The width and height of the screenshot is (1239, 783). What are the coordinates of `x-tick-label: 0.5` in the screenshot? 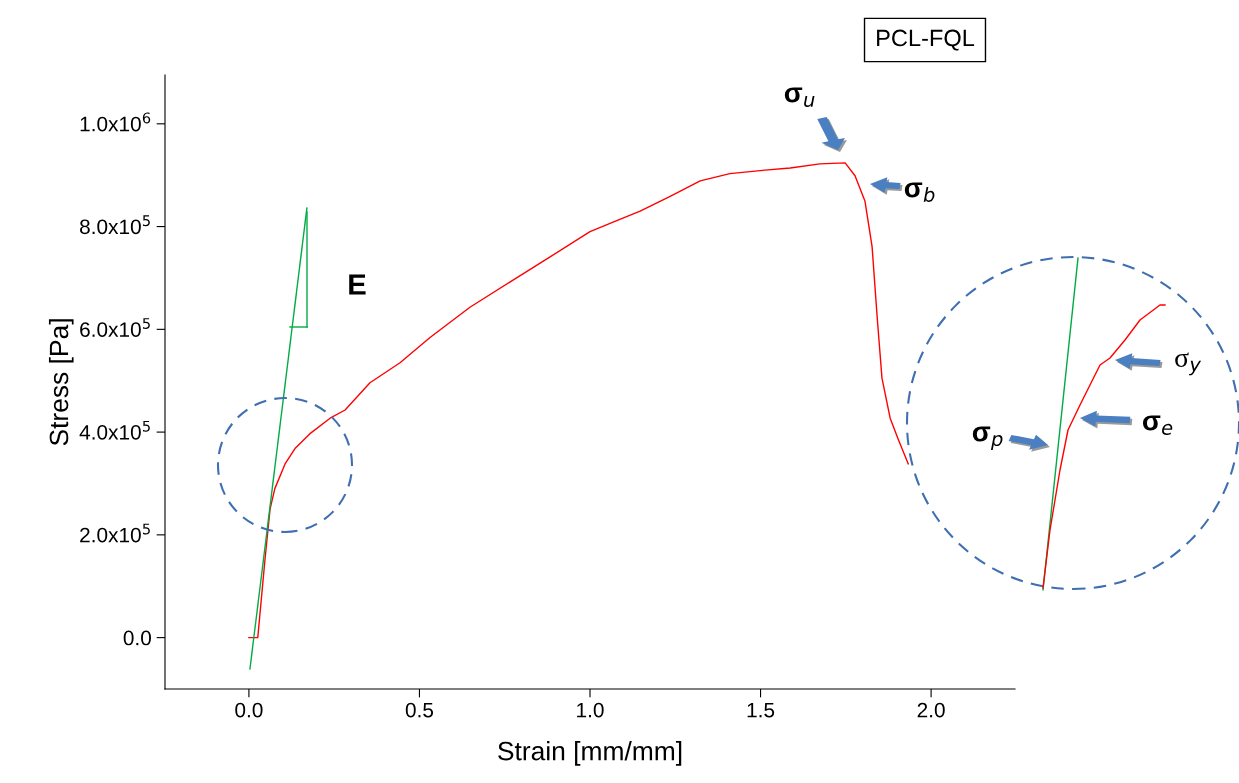 It's located at (419, 710).